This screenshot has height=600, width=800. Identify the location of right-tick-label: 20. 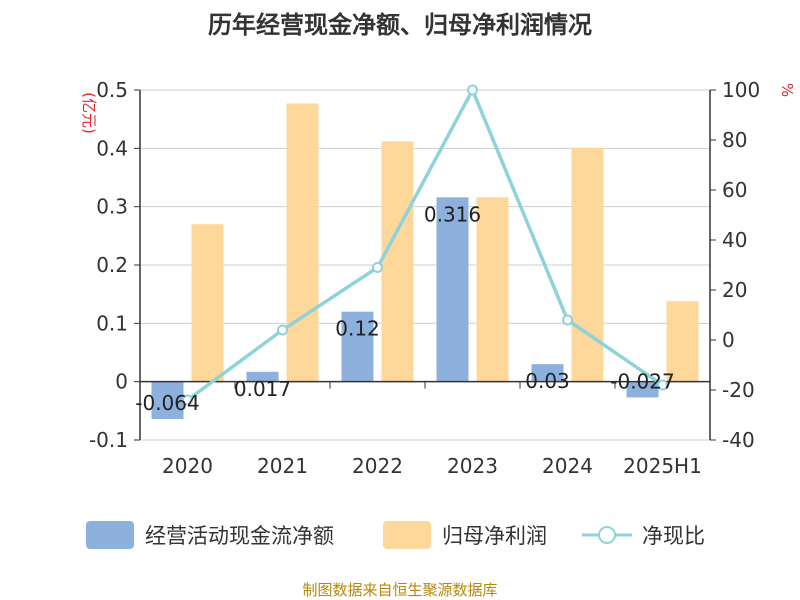
(734, 290).